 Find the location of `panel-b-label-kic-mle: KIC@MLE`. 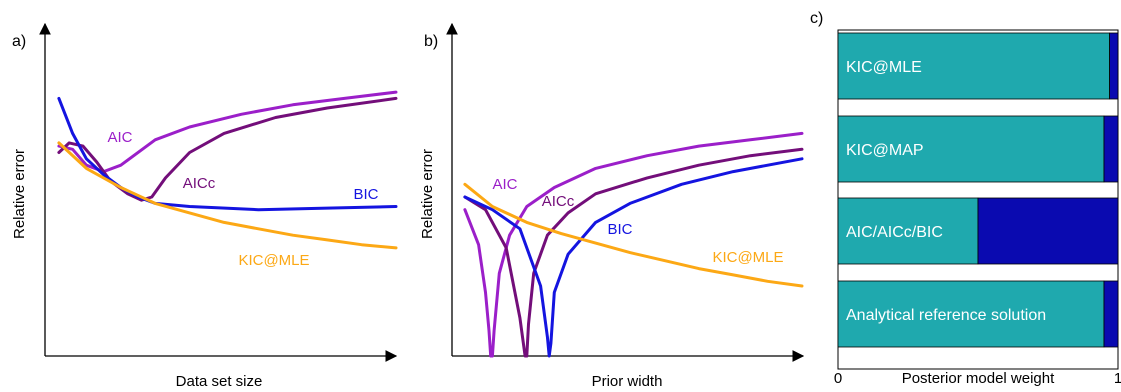

panel-b-label-kic-mle: KIC@MLE is located at coordinates (747, 257).